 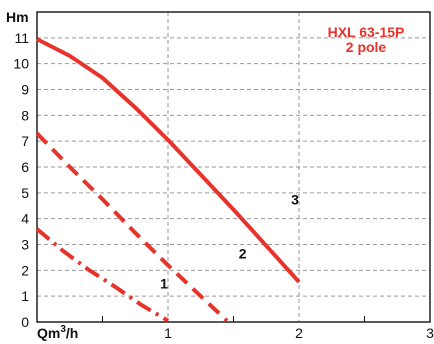 I want to click on x-axis-label: Qm3/h, so click(x=57, y=332).